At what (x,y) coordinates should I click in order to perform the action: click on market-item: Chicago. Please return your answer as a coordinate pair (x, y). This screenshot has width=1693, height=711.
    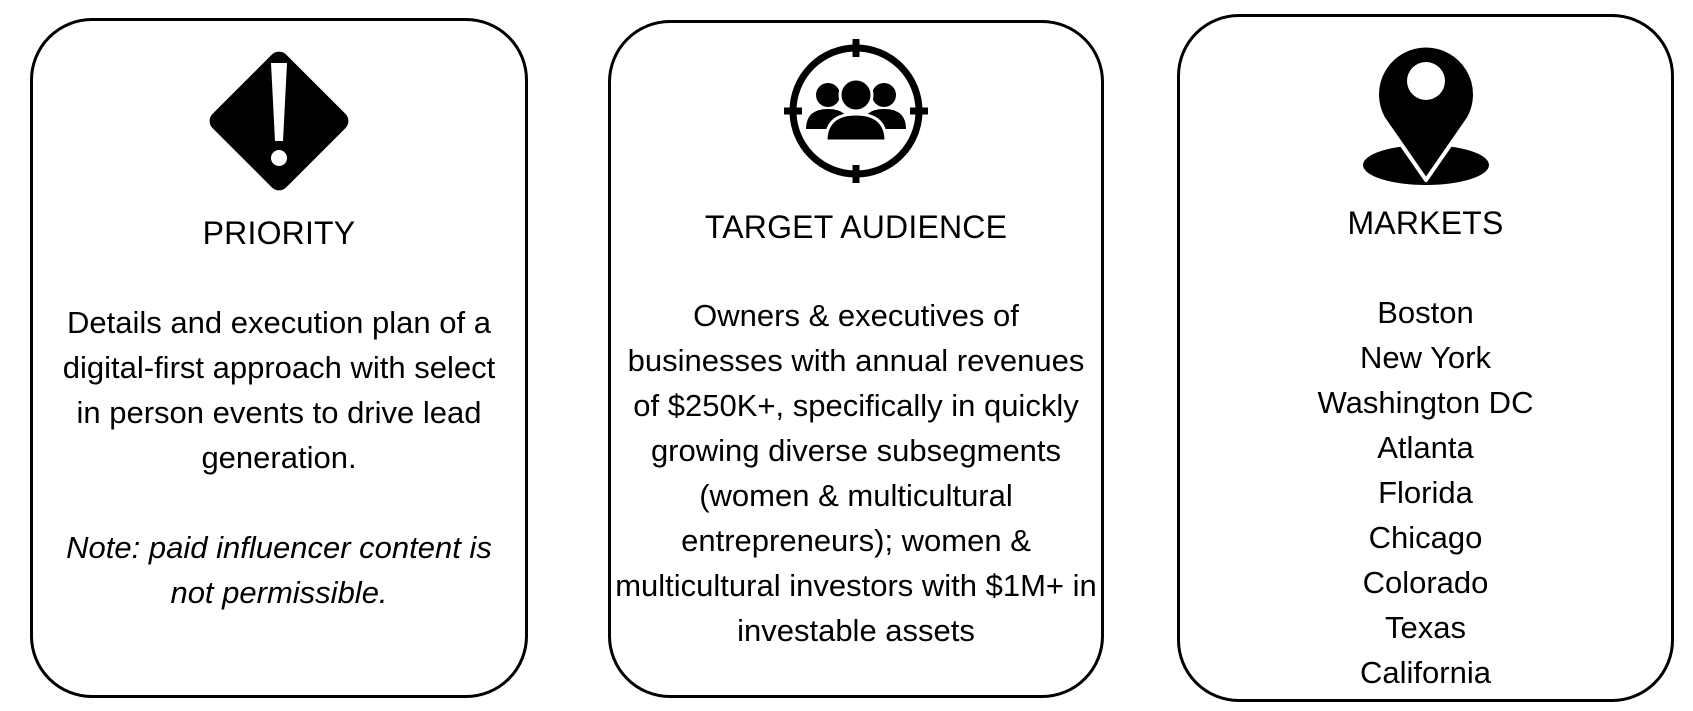
    Looking at the image, I should click on (1425, 537).